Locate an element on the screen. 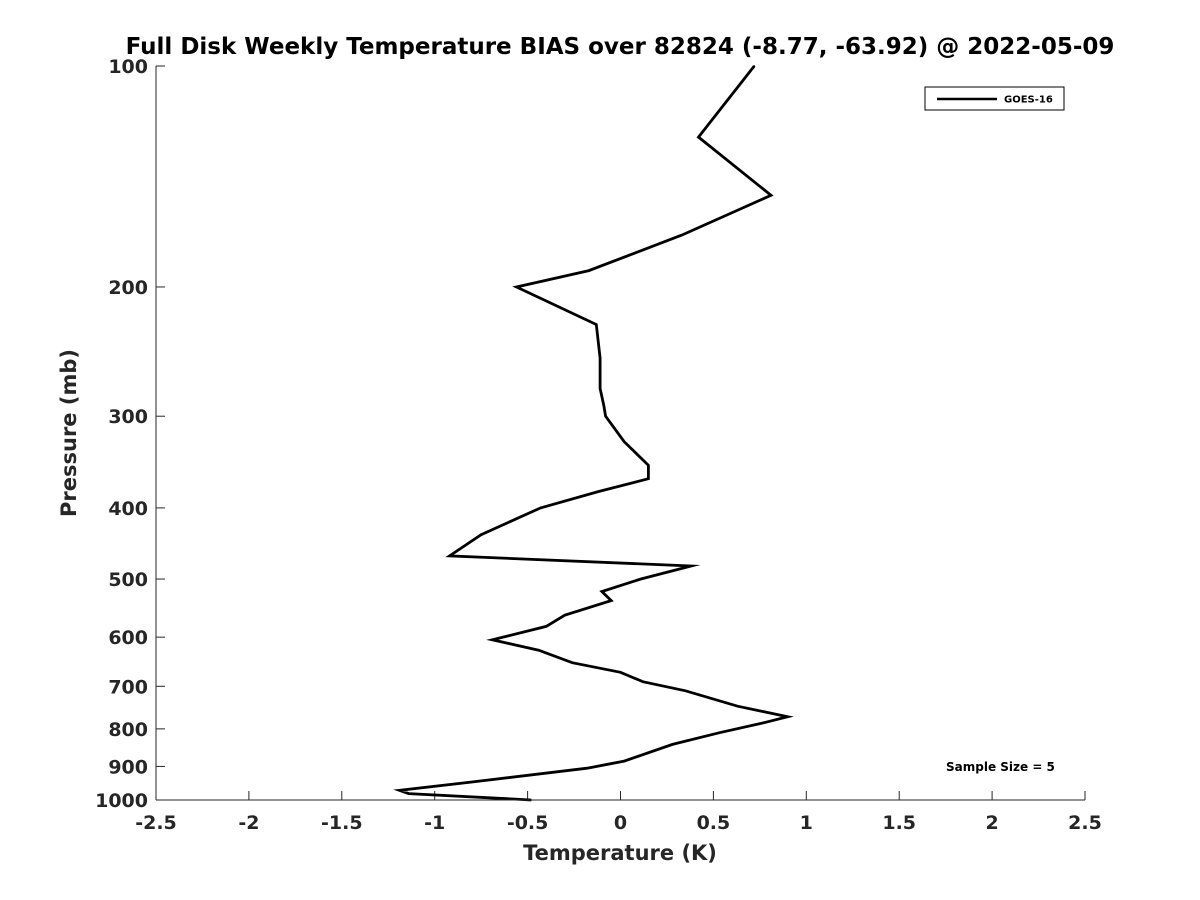  x-tick-label: 2.5 is located at coordinates (1085, 823).